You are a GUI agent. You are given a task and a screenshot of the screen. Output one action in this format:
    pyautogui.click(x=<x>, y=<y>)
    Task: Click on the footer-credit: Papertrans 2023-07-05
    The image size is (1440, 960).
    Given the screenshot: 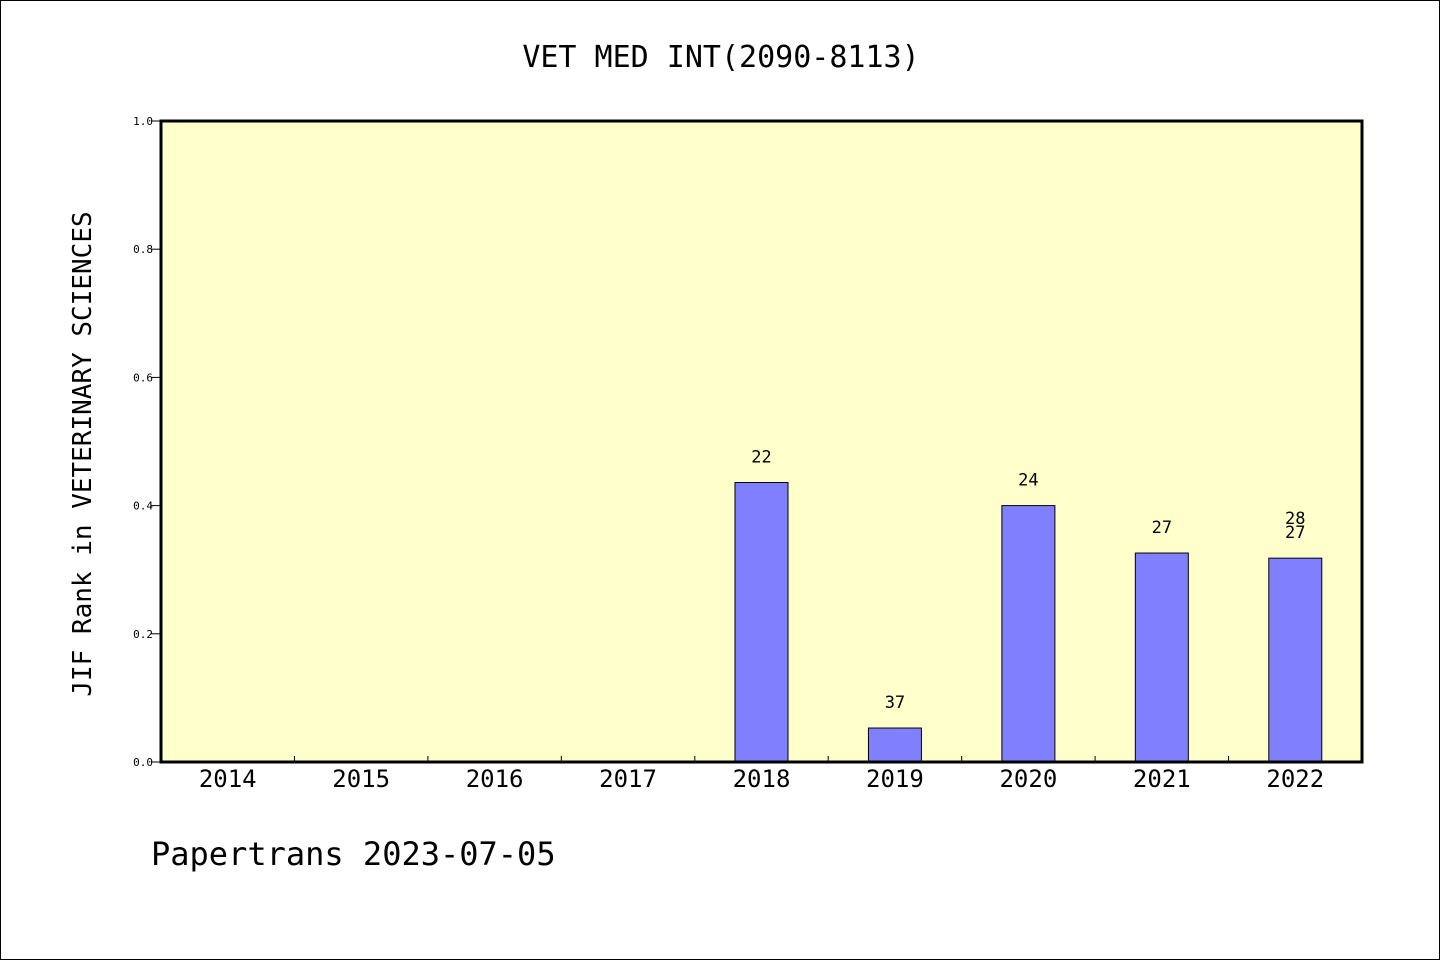 What is the action you would take?
    pyautogui.click(x=353, y=854)
    